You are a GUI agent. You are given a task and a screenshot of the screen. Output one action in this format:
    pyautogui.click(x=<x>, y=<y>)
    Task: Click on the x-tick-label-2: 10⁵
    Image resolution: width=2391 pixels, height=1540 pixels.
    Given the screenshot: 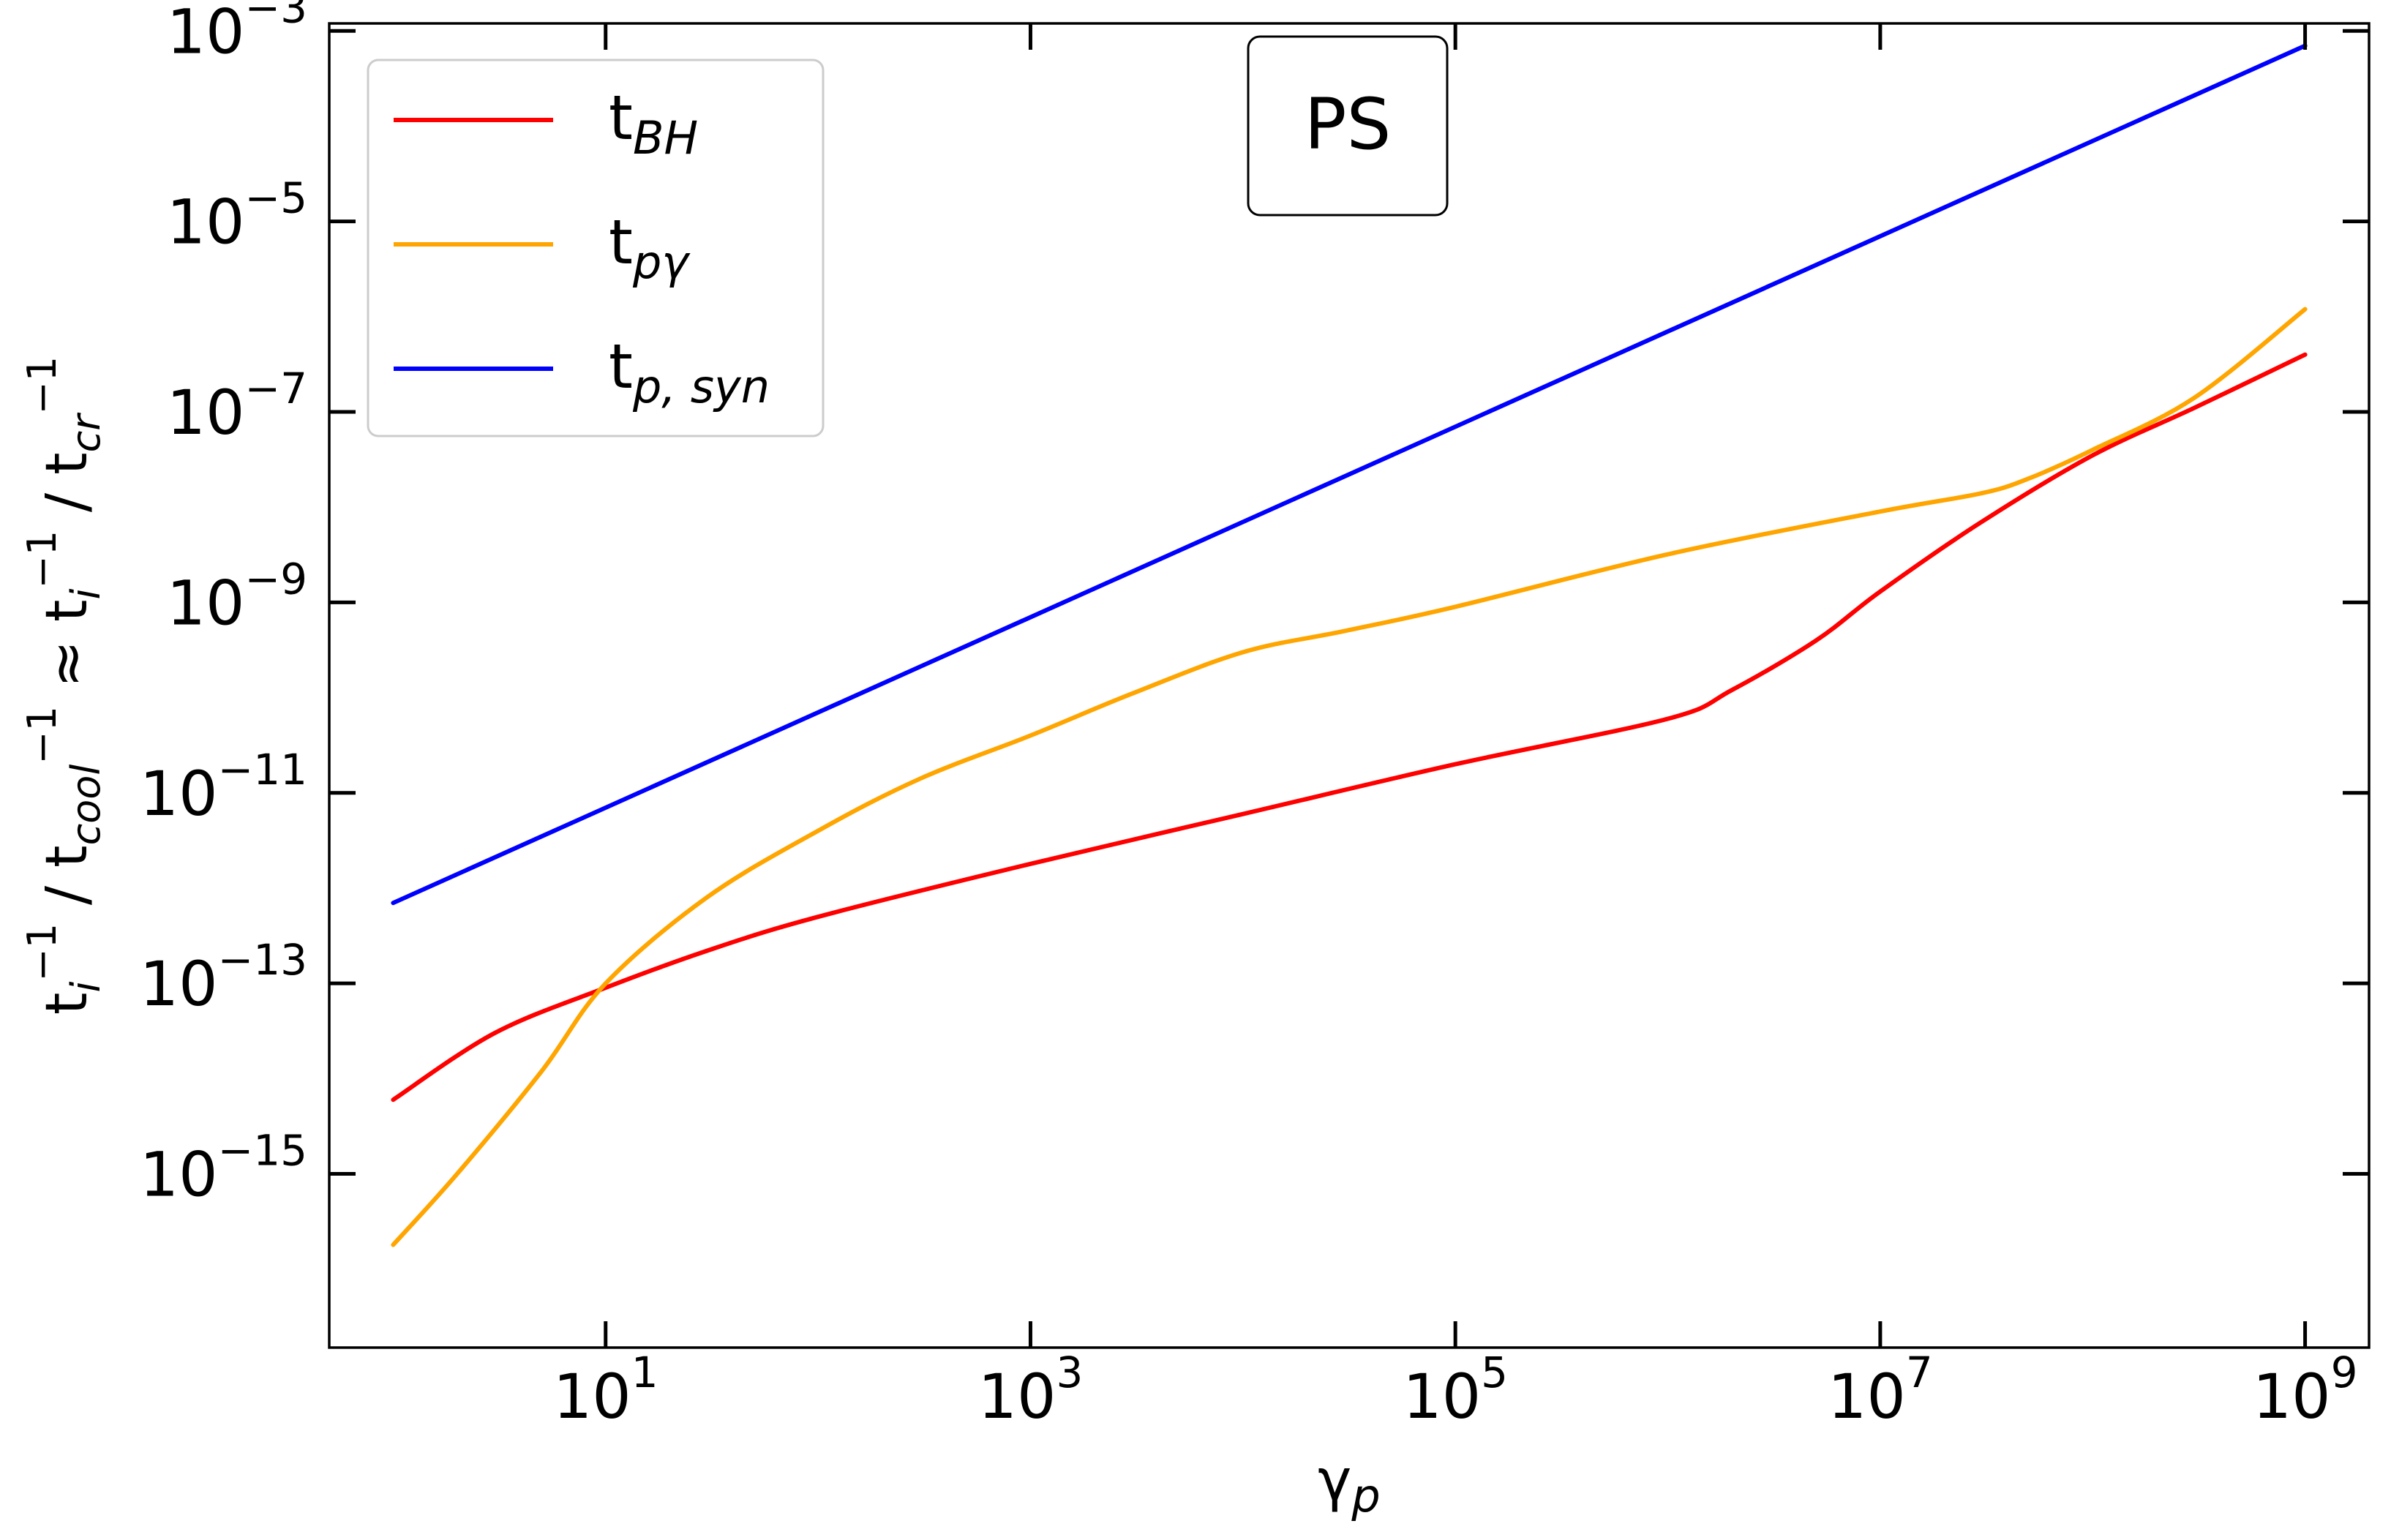 What is the action you would take?
    pyautogui.click(x=1455, y=1390)
    